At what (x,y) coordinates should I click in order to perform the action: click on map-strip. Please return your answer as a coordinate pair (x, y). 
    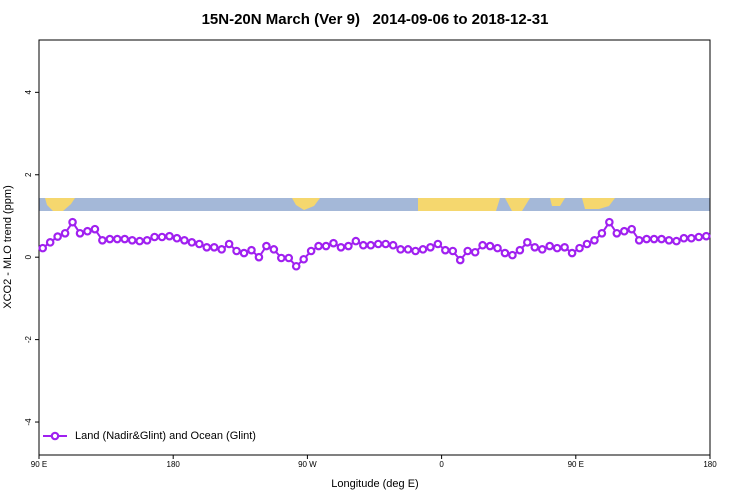
    Looking at the image, I should click on (374, 204).